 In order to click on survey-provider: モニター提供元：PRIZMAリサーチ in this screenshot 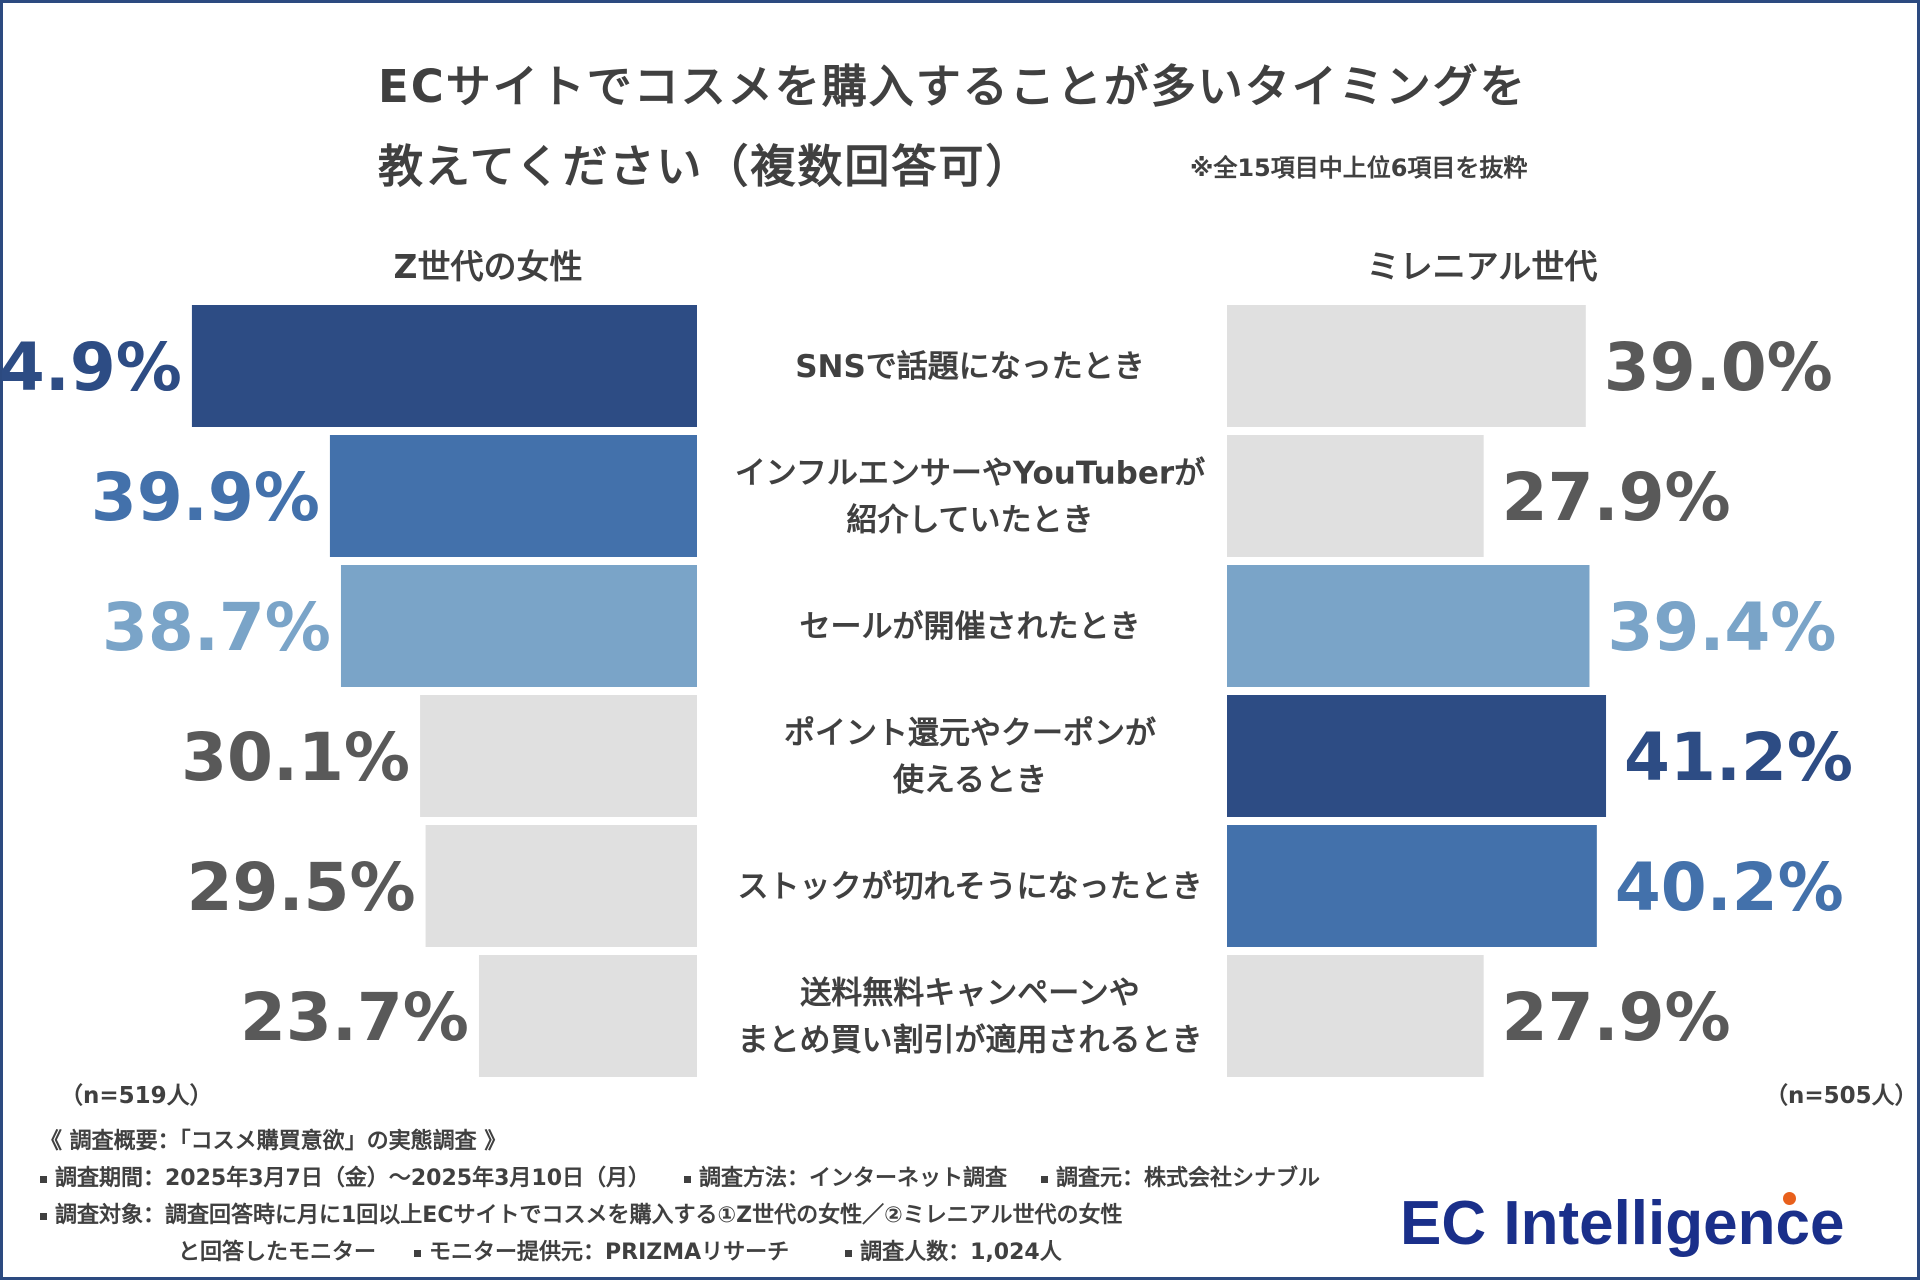, I will do `click(601, 1250)`.